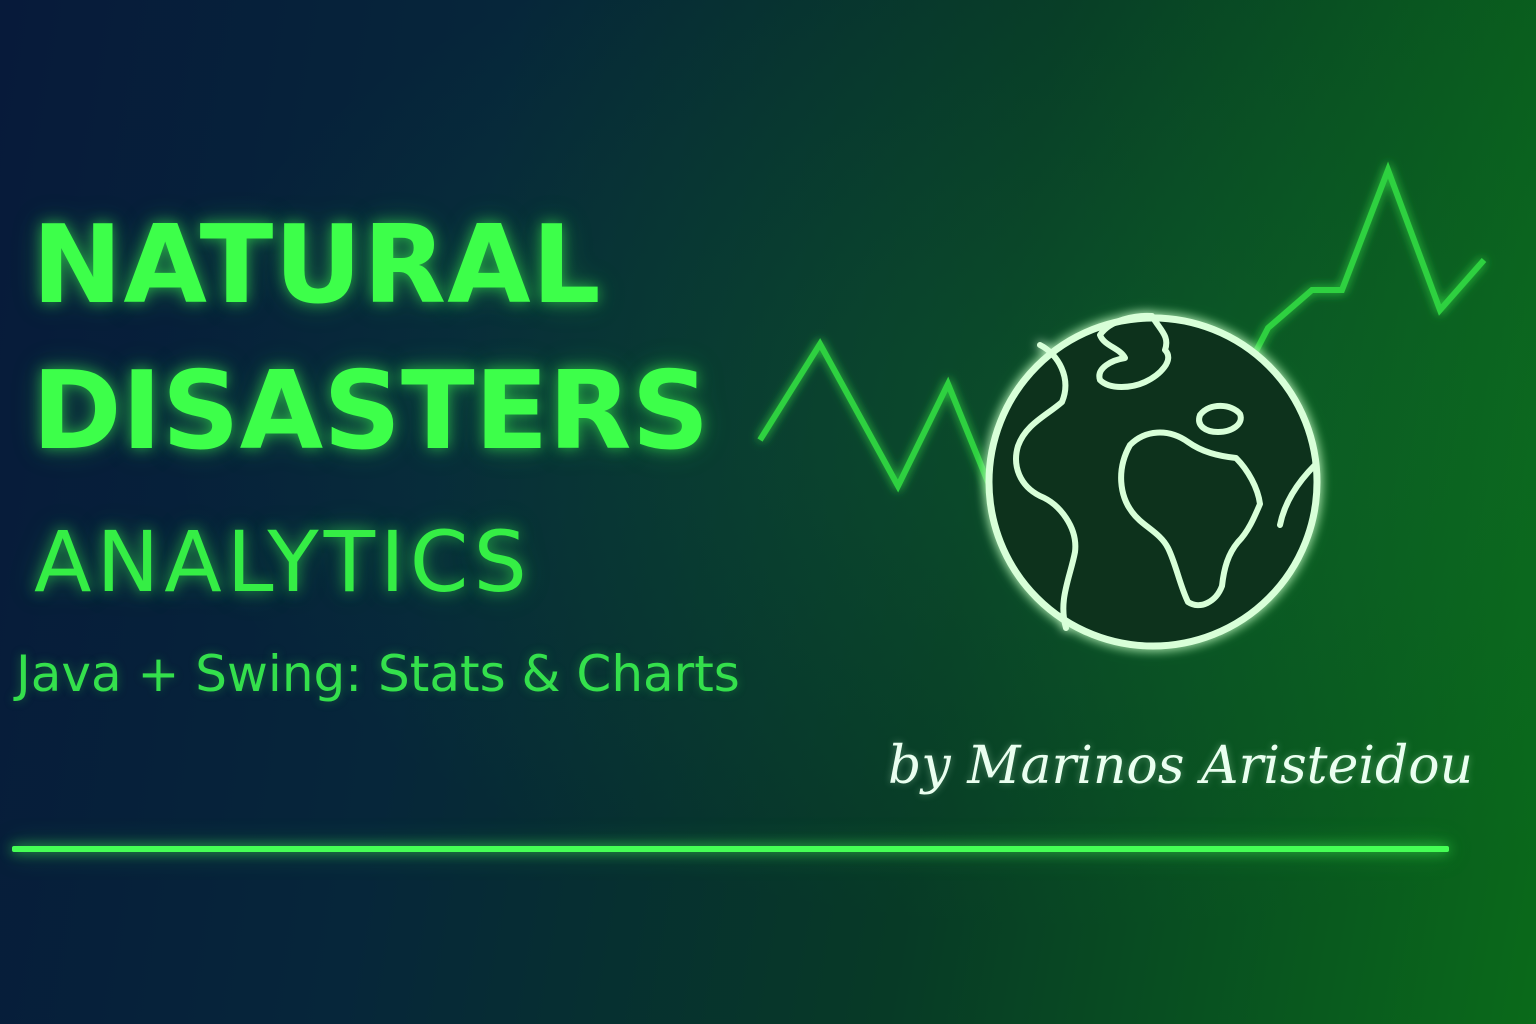 Image resolution: width=1536 pixels, height=1024 pixels. What do you see at coordinates (378, 674) in the screenshot?
I see `subtitle: Java + Swing: Stats & Charts` at bounding box center [378, 674].